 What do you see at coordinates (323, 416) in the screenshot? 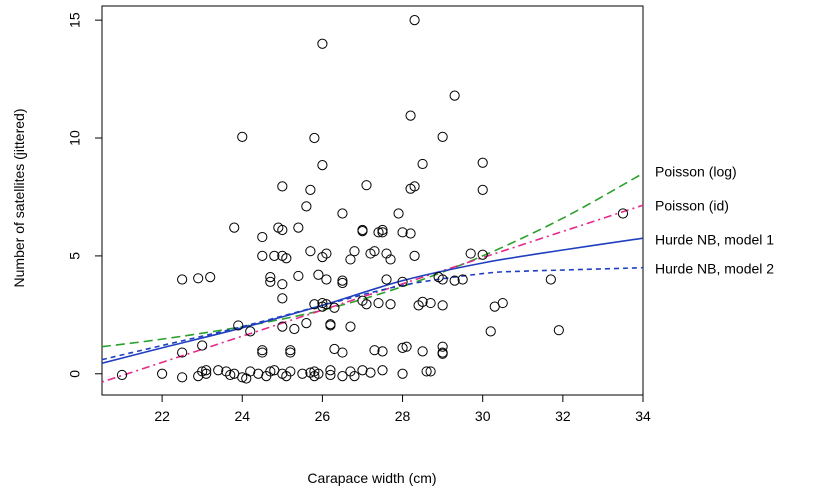
I see `x-tick-label: 26` at bounding box center [323, 416].